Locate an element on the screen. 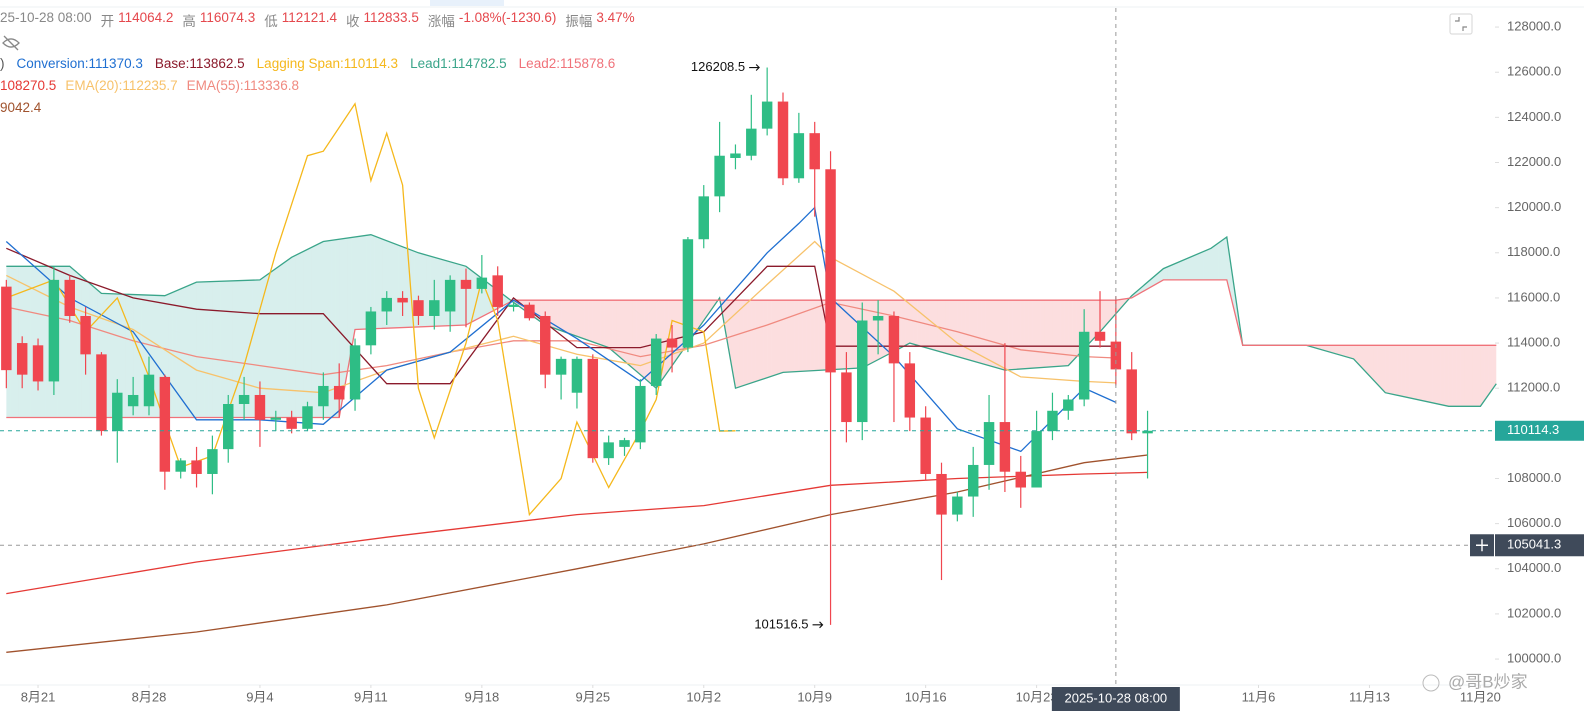 This screenshot has height=715, width=1584. header-value: 112121.4 is located at coordinates (309, 17).